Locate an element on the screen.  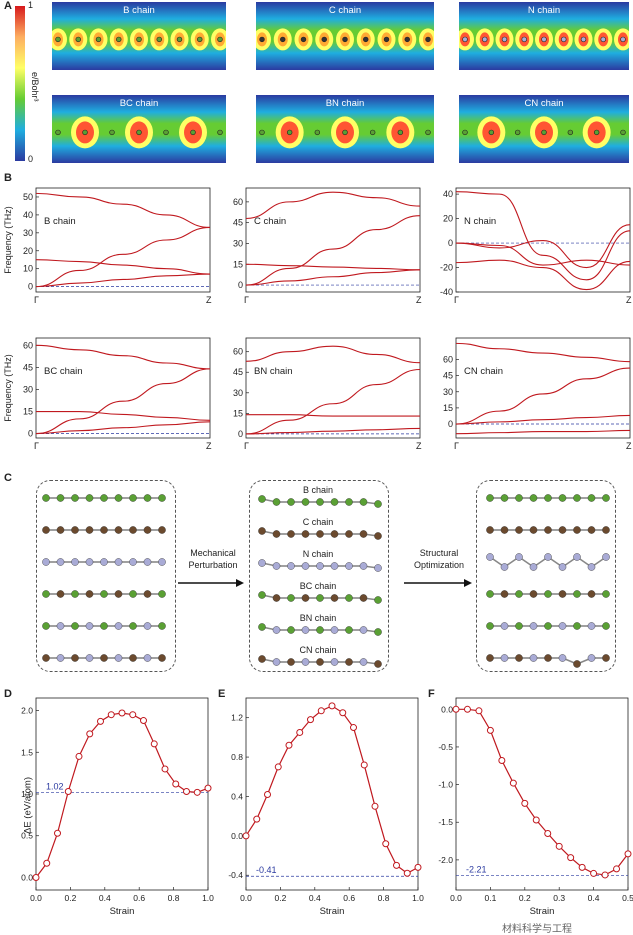
optimized-chains-box is located at coordinates (546, 576).